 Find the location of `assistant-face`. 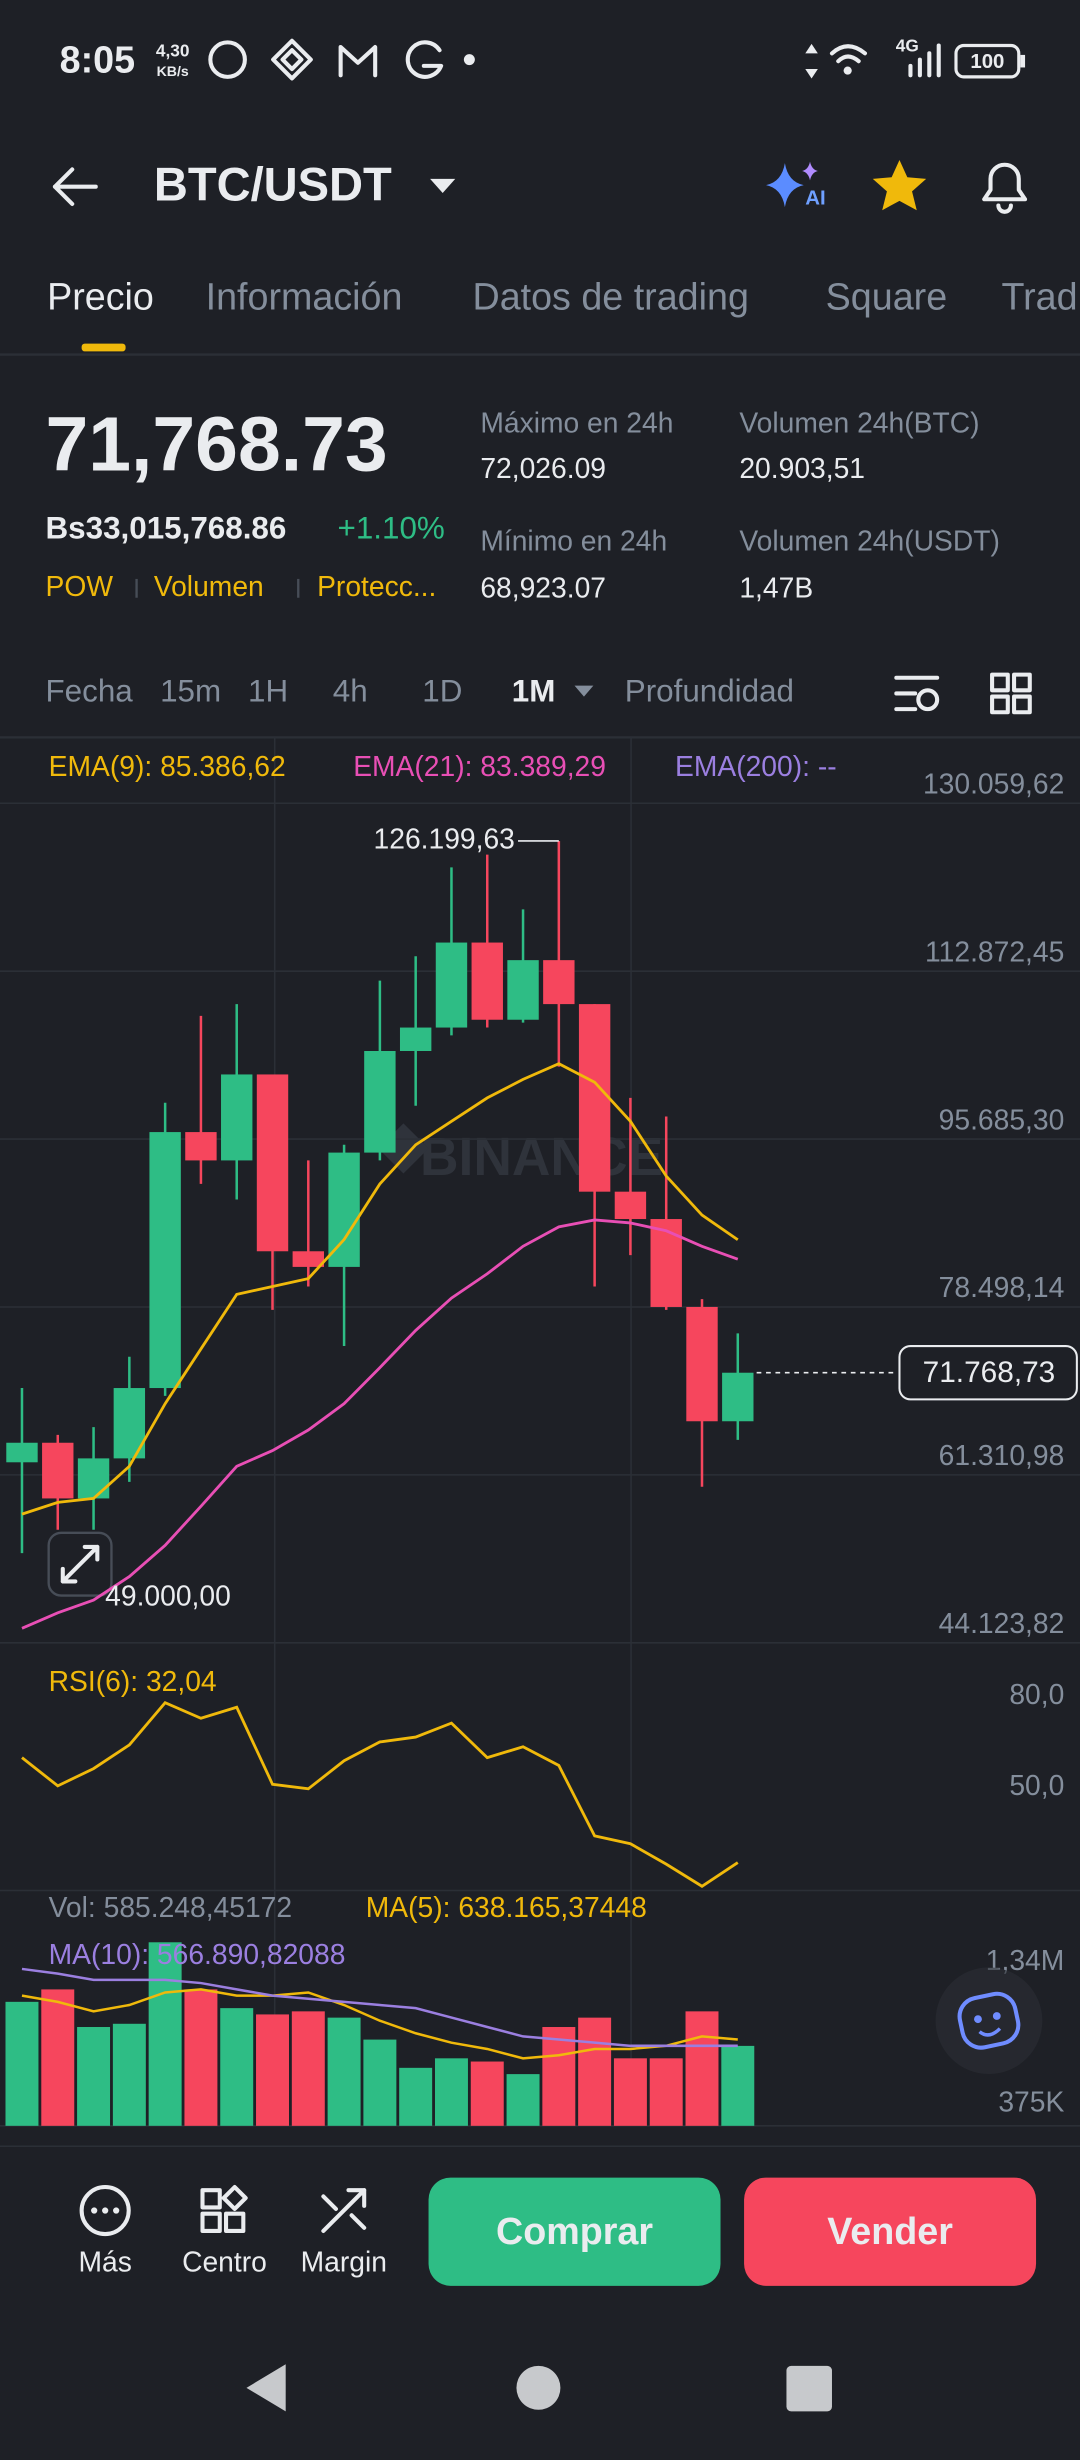

assistant-face is located at coordinates (989, 2020).